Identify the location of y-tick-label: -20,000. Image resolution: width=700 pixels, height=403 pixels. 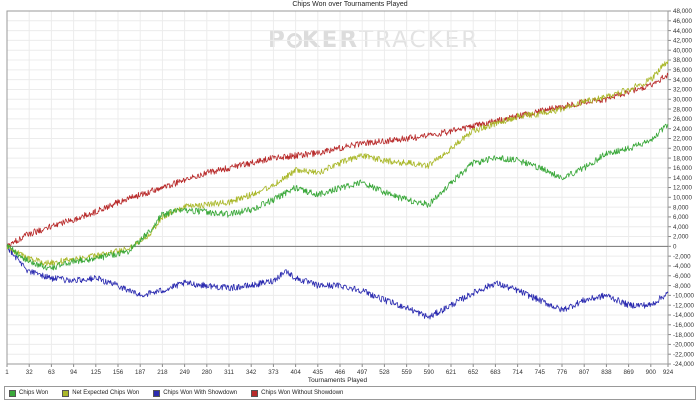
(684, 345).